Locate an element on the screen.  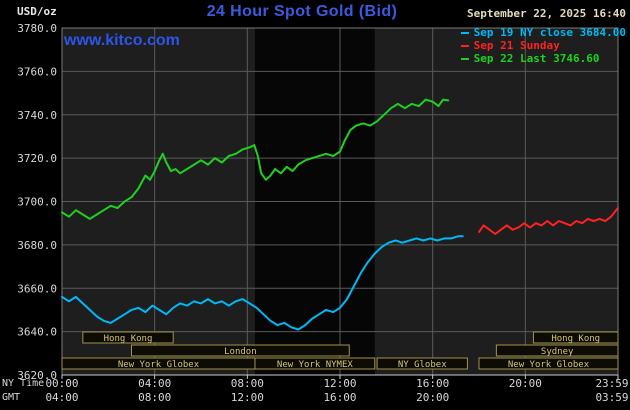
legend-item: Sep 19 NY close 3684.00 is located at coordinates (543, 32).